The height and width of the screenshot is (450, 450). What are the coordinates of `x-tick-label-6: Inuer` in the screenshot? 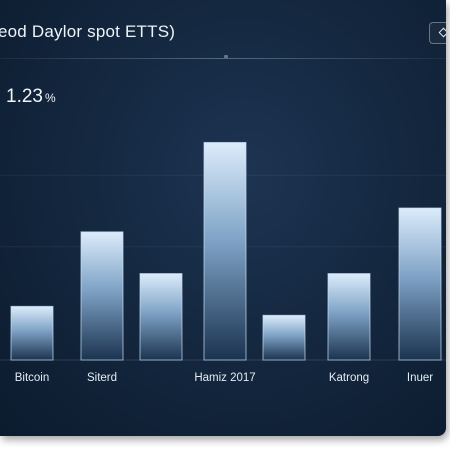 It's located at (420, 378).